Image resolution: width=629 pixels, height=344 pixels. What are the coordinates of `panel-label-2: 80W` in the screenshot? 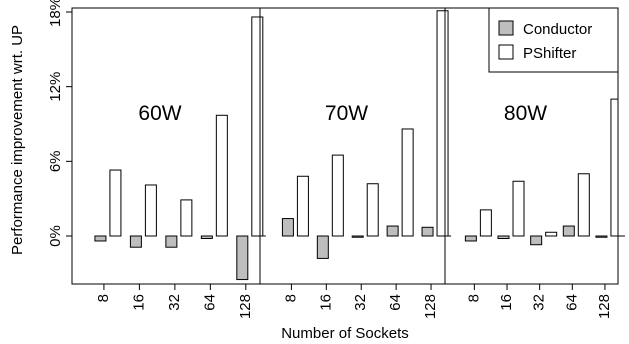 It's located at (525, 113).